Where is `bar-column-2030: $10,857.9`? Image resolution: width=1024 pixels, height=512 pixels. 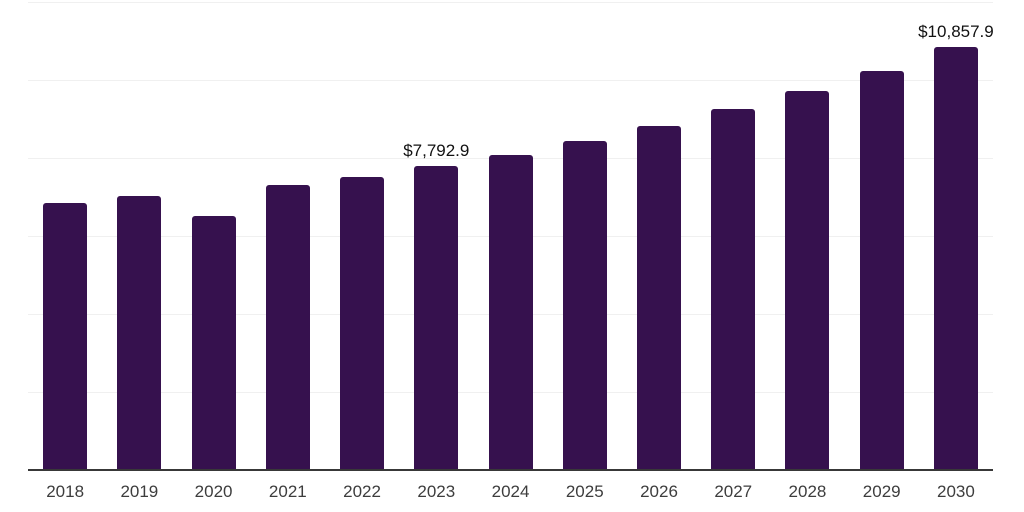 bar-column-2030: $10,857.9 is located at coordinates (956, 236).